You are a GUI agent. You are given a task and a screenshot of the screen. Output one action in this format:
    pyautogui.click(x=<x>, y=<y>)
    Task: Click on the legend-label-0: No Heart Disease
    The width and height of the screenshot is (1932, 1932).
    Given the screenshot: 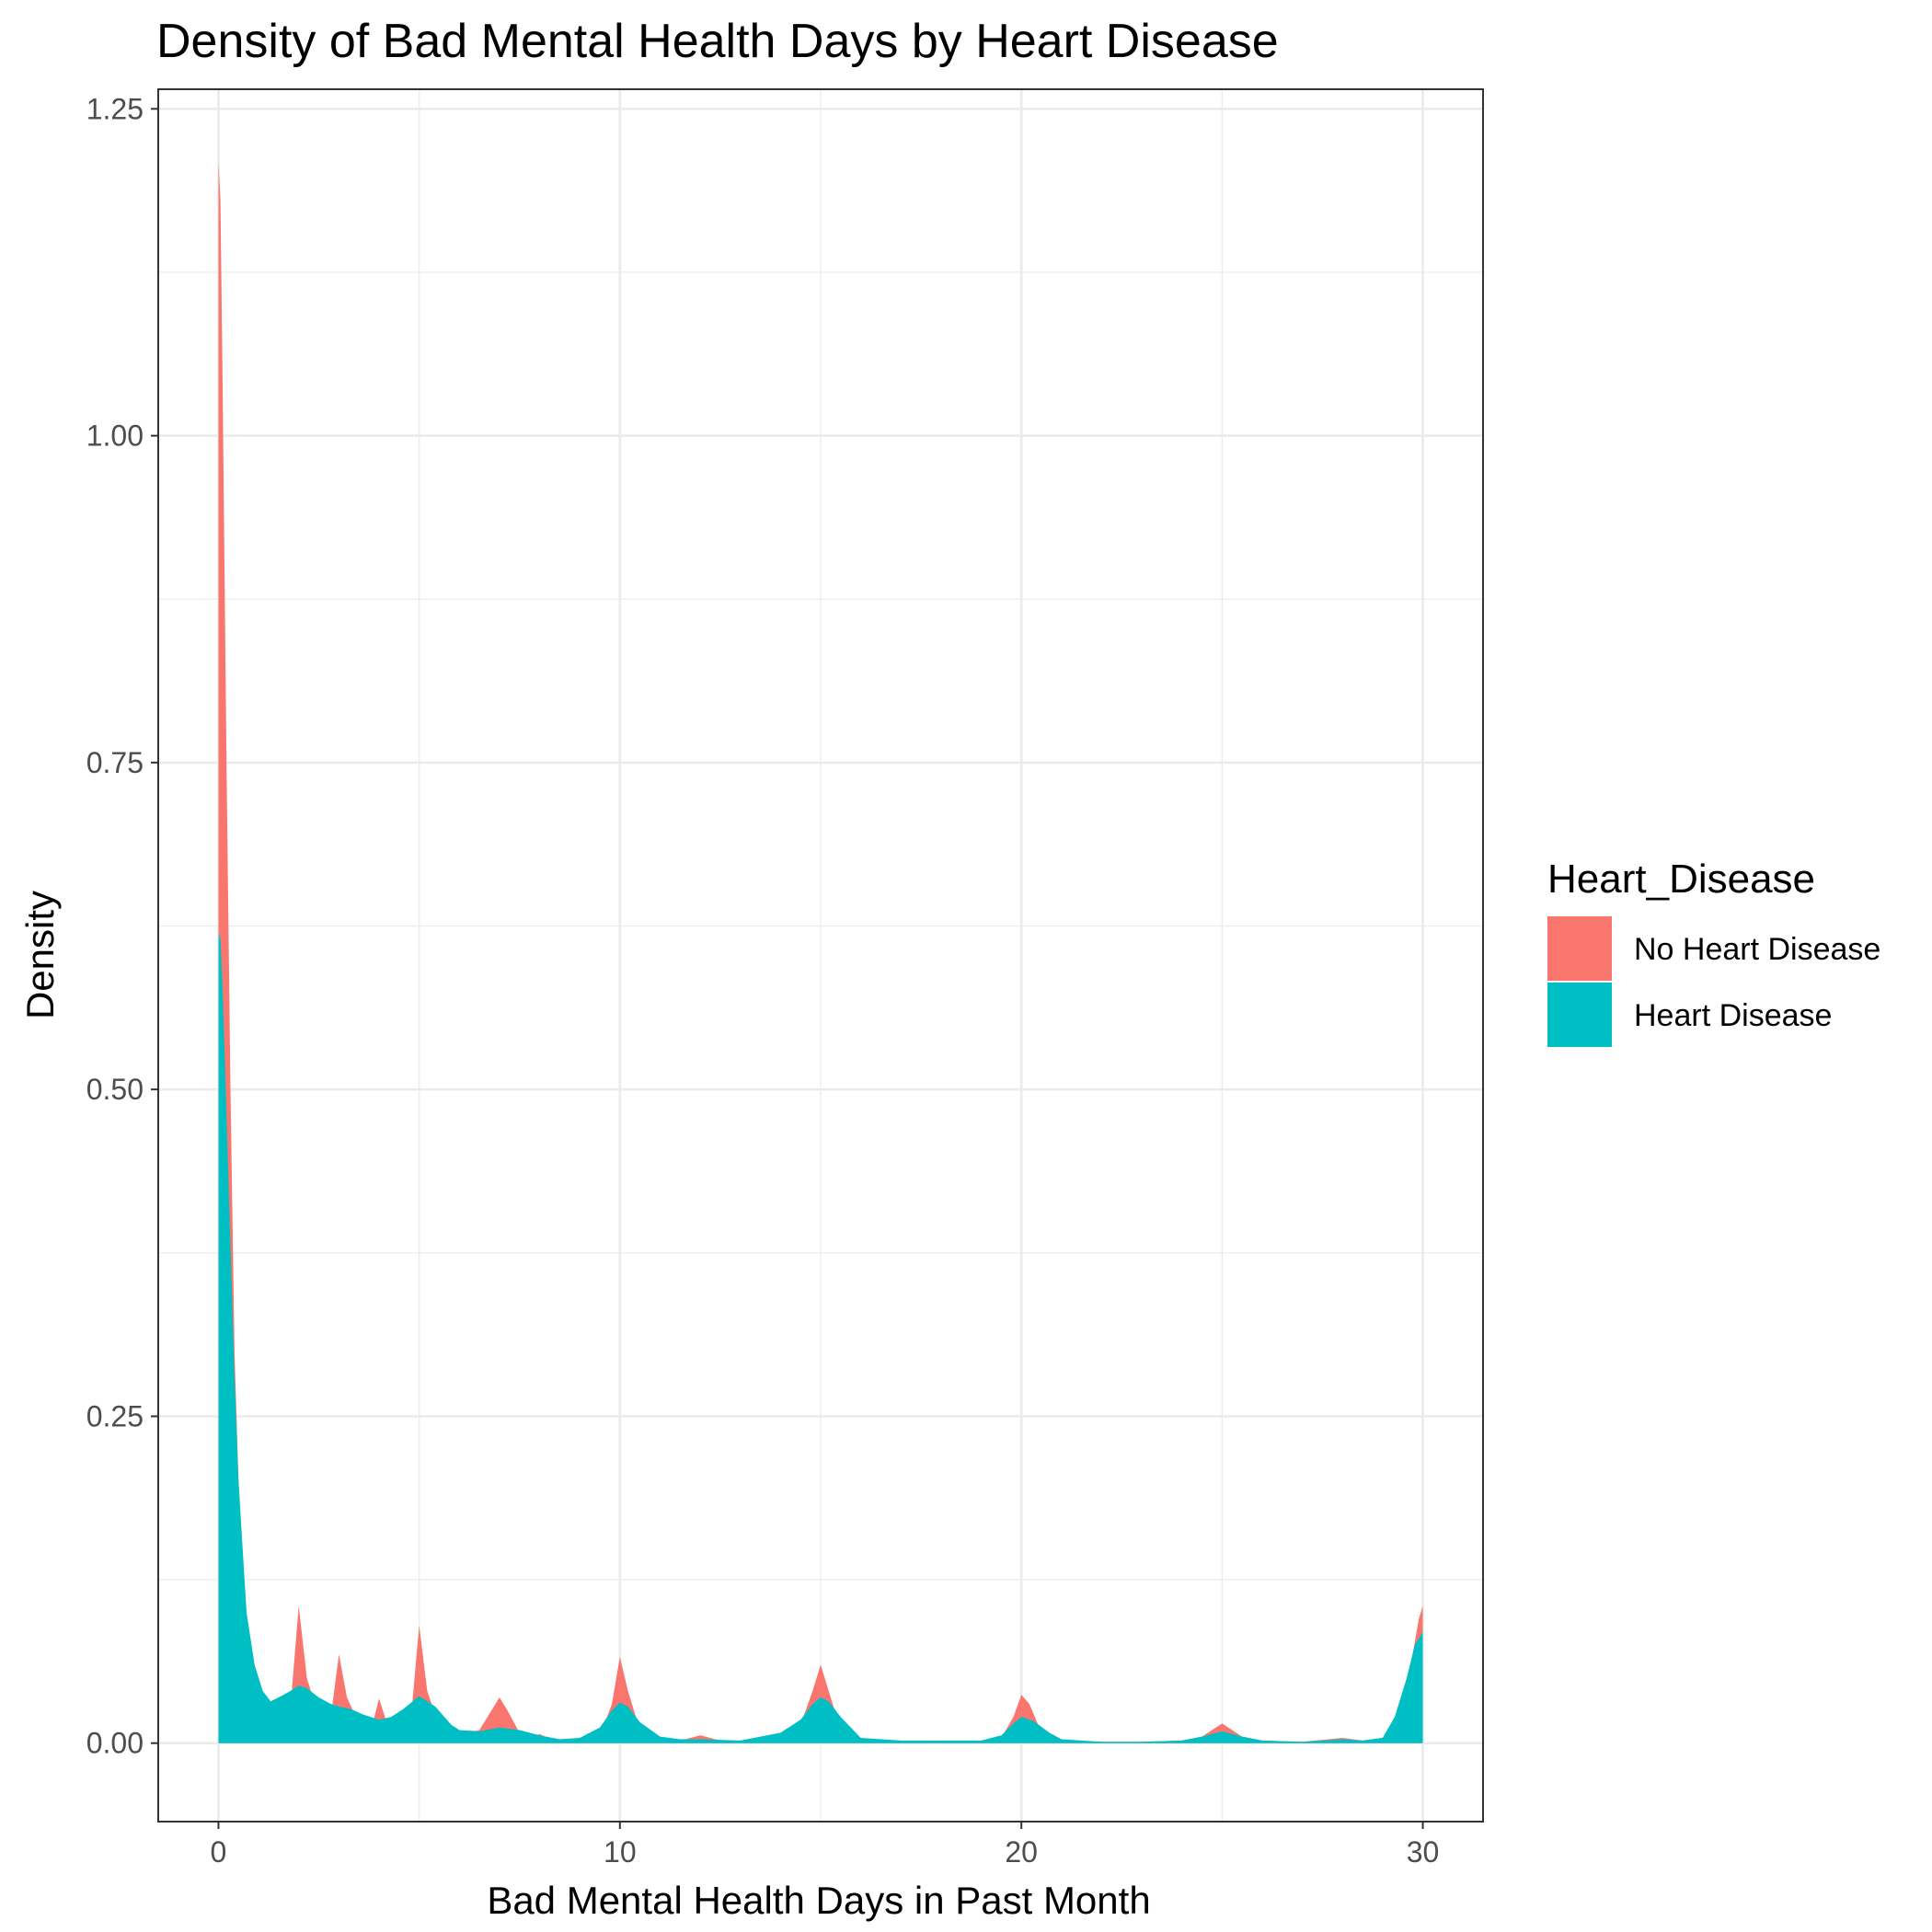 What is the action you would take?
    pyautogui.click(x=1757, y=949)
    